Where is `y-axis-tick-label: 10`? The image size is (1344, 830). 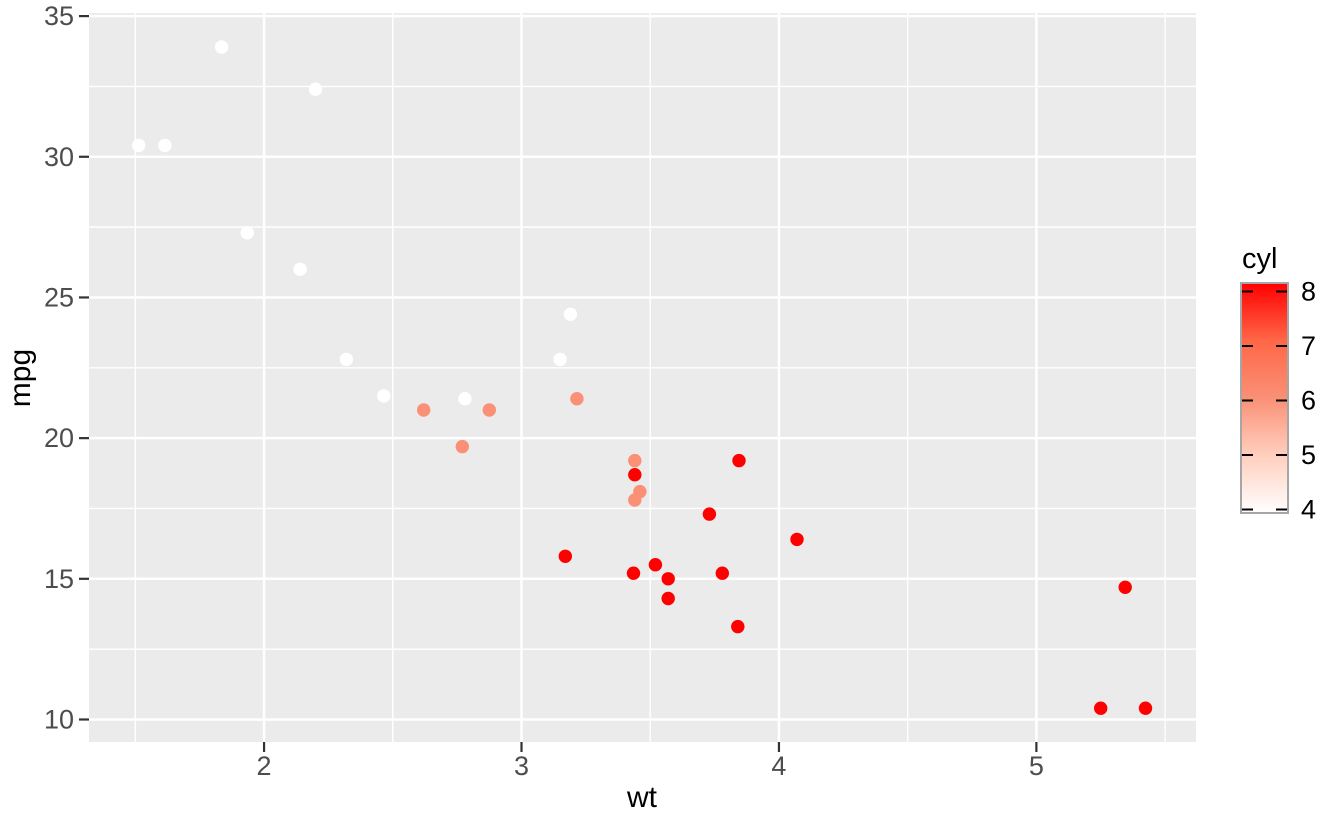
y-axis-tick-label: 10 is located at coordinates (59, 719).